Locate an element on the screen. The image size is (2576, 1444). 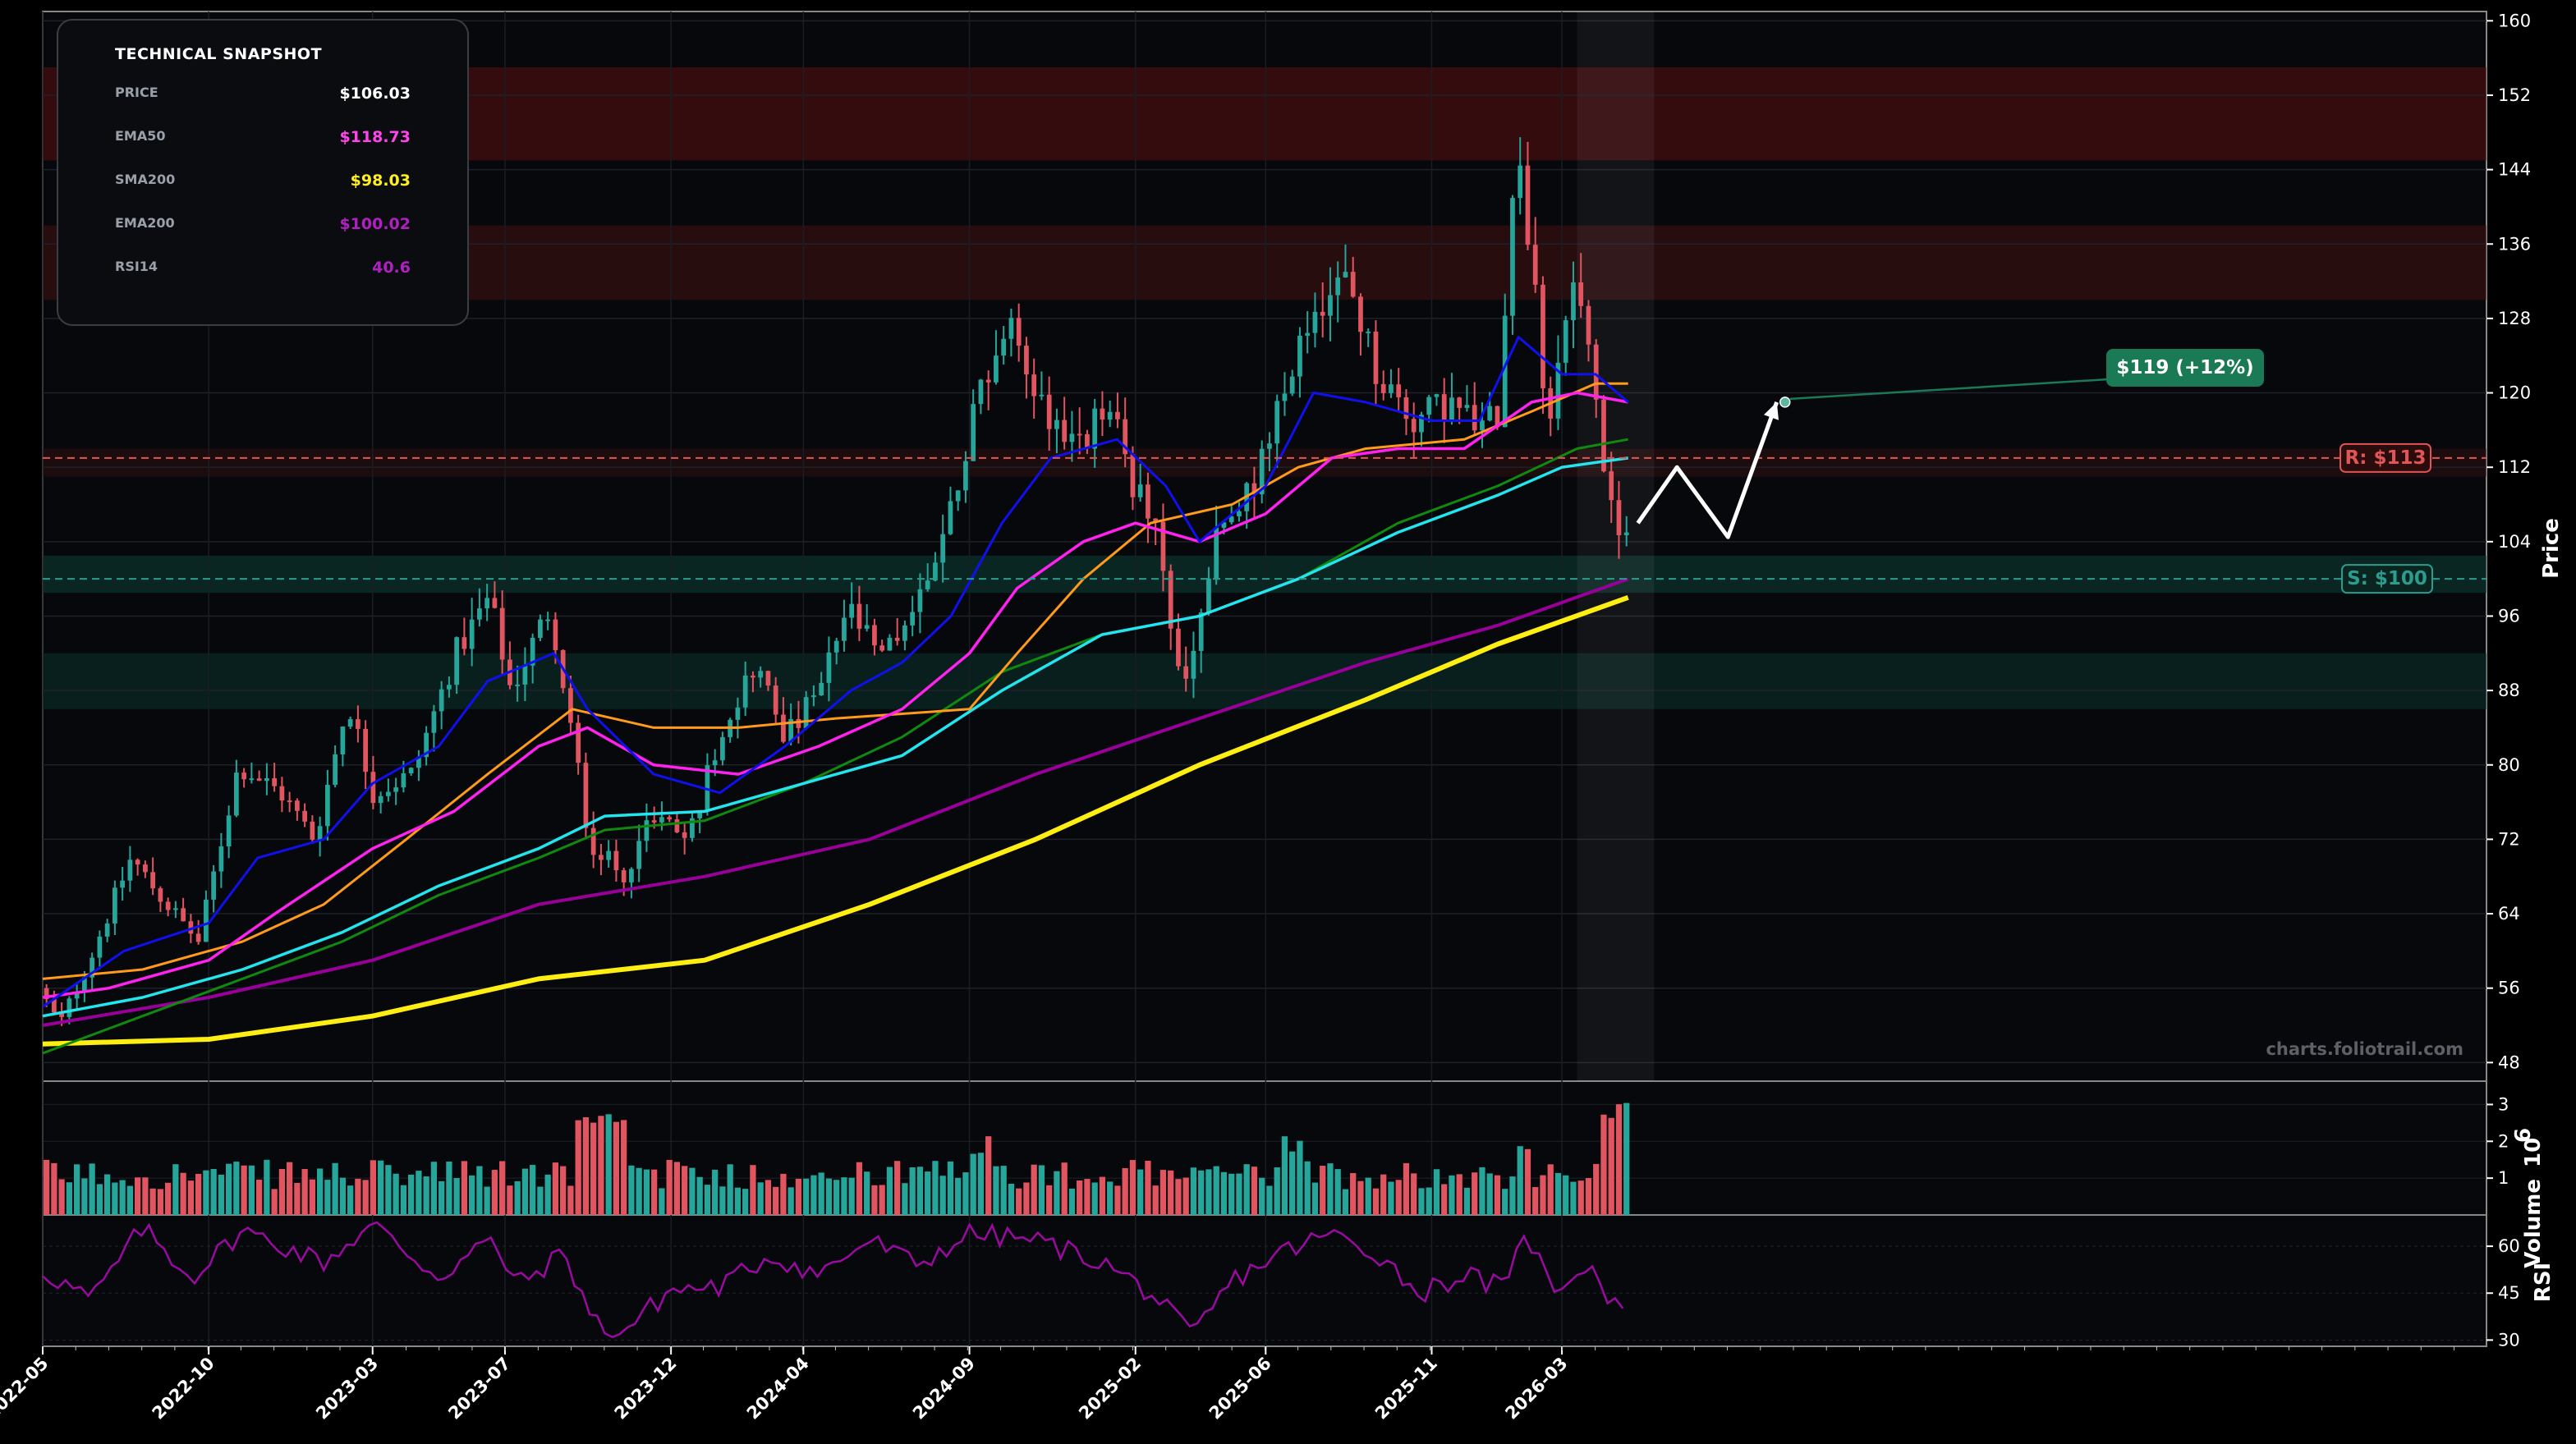
snapshot-value-ema50: $118.73 is located at coordinates (375, 137).